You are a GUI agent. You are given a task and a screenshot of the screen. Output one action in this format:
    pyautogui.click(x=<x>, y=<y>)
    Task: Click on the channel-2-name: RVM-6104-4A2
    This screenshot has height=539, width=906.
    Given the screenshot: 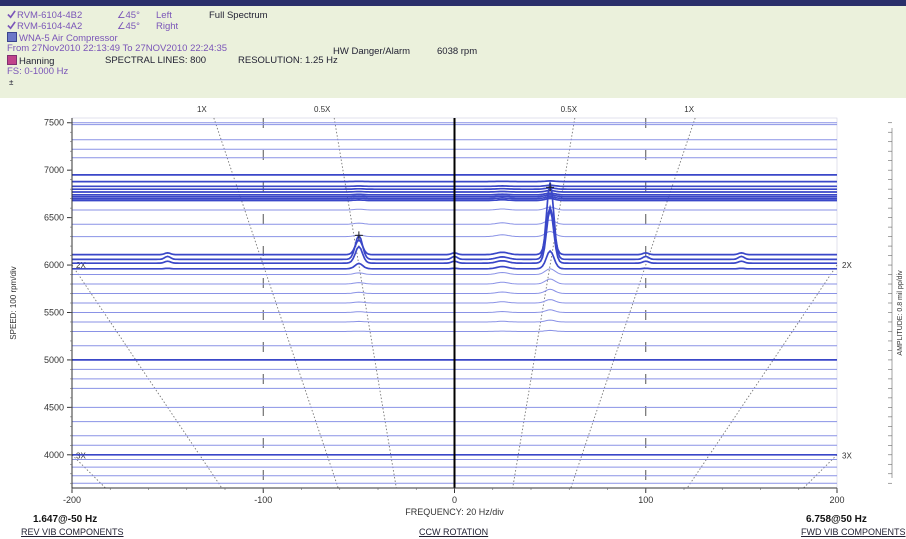 What is the action you would take?
    pyautogui.click(x=50, y=26)
    